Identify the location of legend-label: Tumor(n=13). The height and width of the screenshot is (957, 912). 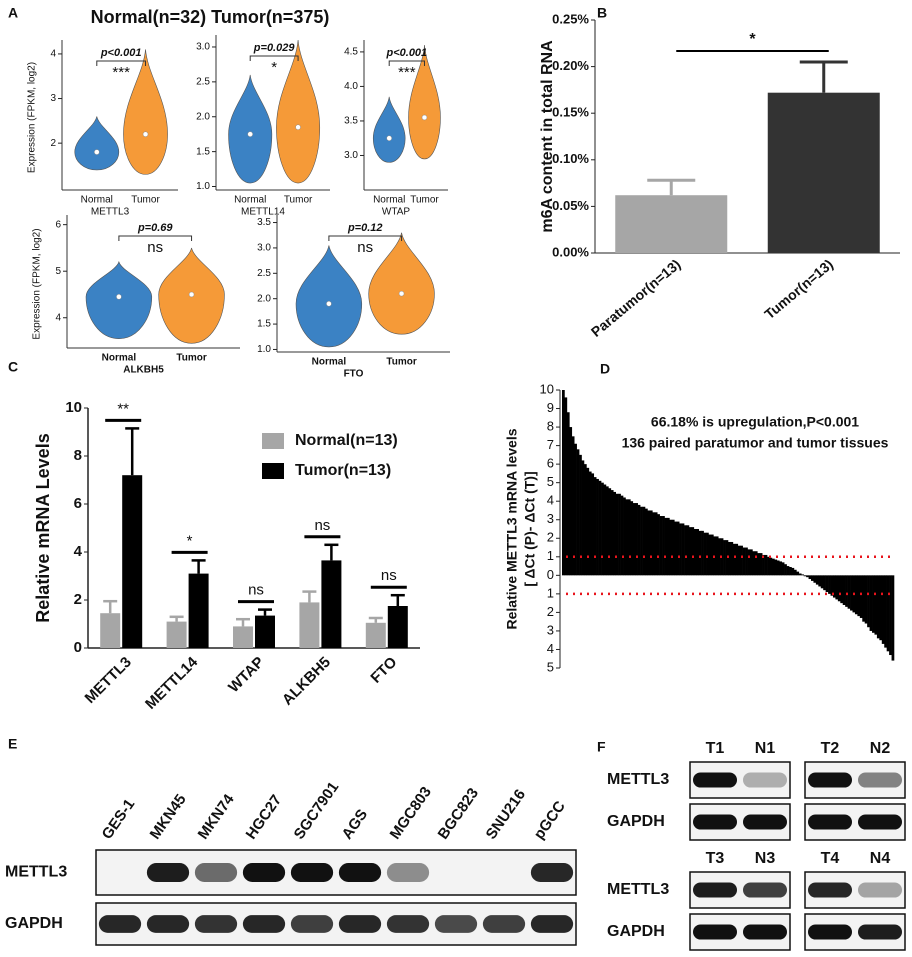
(343, 470).